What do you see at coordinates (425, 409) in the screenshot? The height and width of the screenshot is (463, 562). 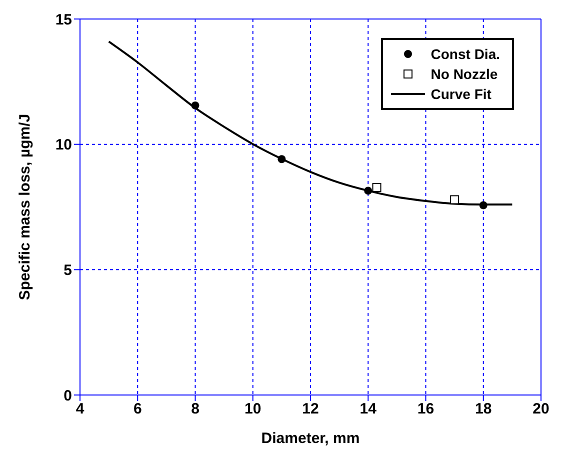 I see `x-tick-label: 16` at bounding box center [425, 409].